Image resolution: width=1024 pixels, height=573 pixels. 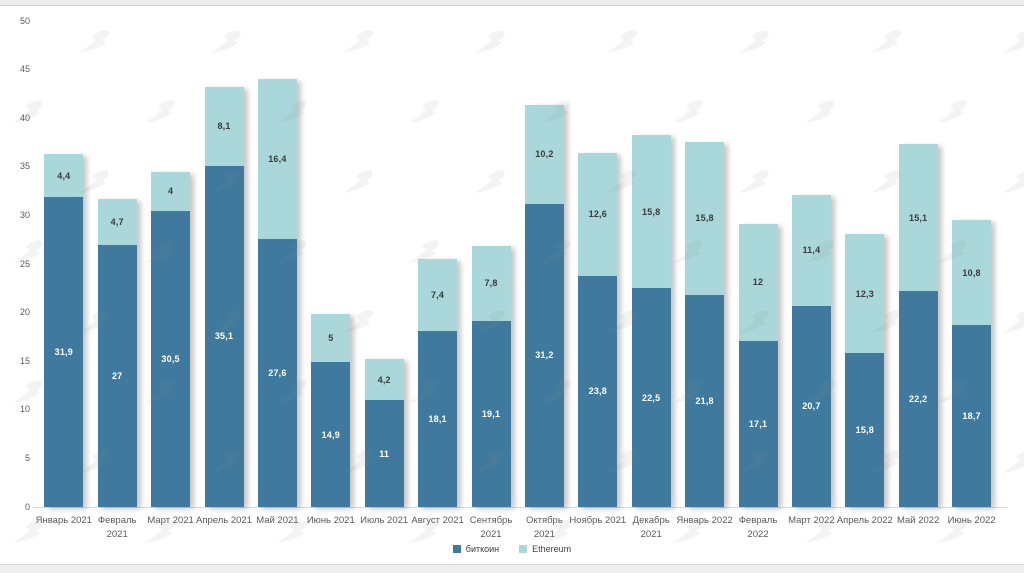 I want to click on bar-segment-ethereum: 4,2, so click(x=384, y=380).